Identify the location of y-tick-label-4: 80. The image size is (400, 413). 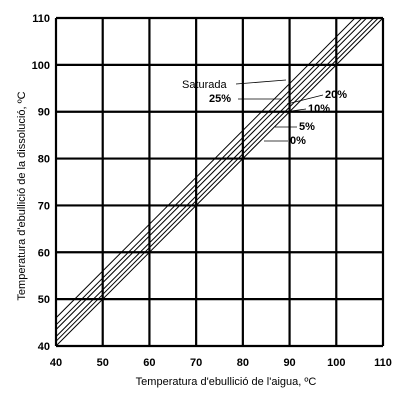
(44, 160).